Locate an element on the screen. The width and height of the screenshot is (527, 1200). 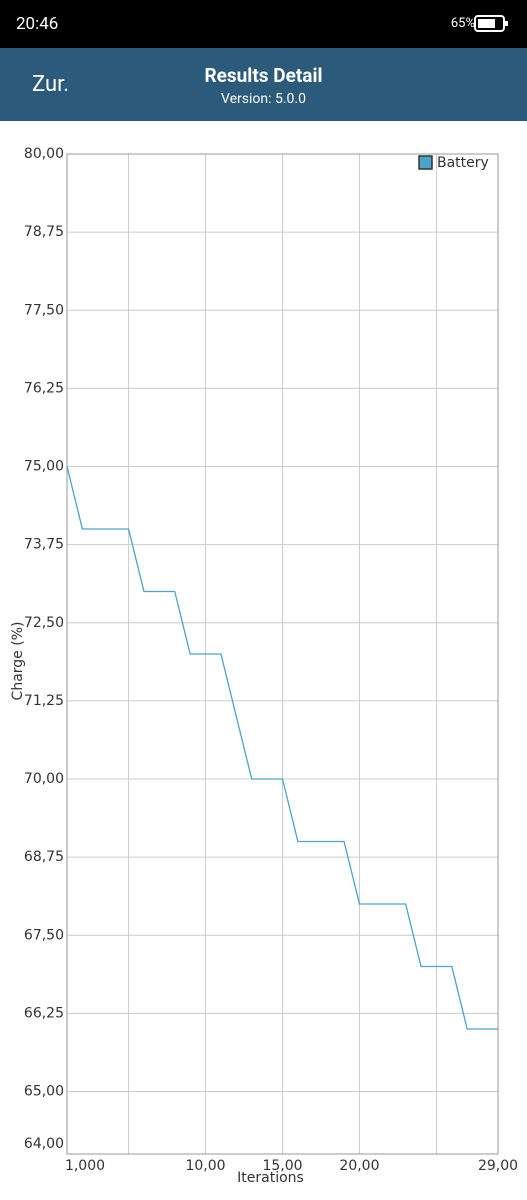
y-tick-label: 75,00 is located at coordinates (44, 467).